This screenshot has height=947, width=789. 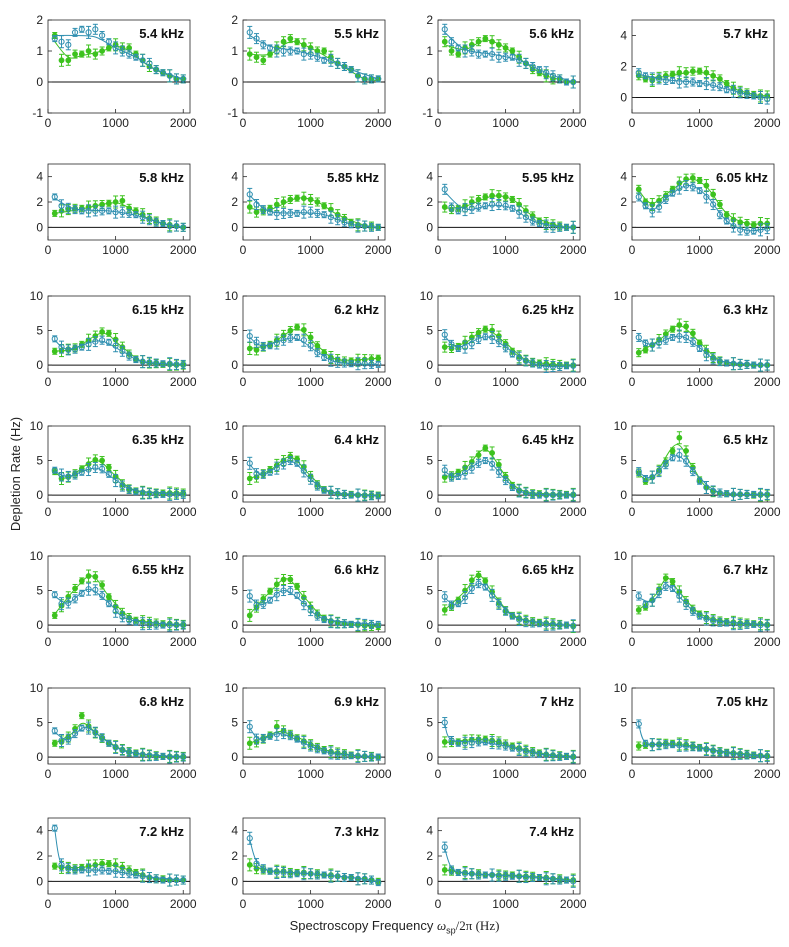 What do you see at coordinates (506, 210) in the screenshot?
I see `panel-5.95-khz: 0 2 4 0 1000 2000 5.95 kHz` at bounding box center [506, 210].